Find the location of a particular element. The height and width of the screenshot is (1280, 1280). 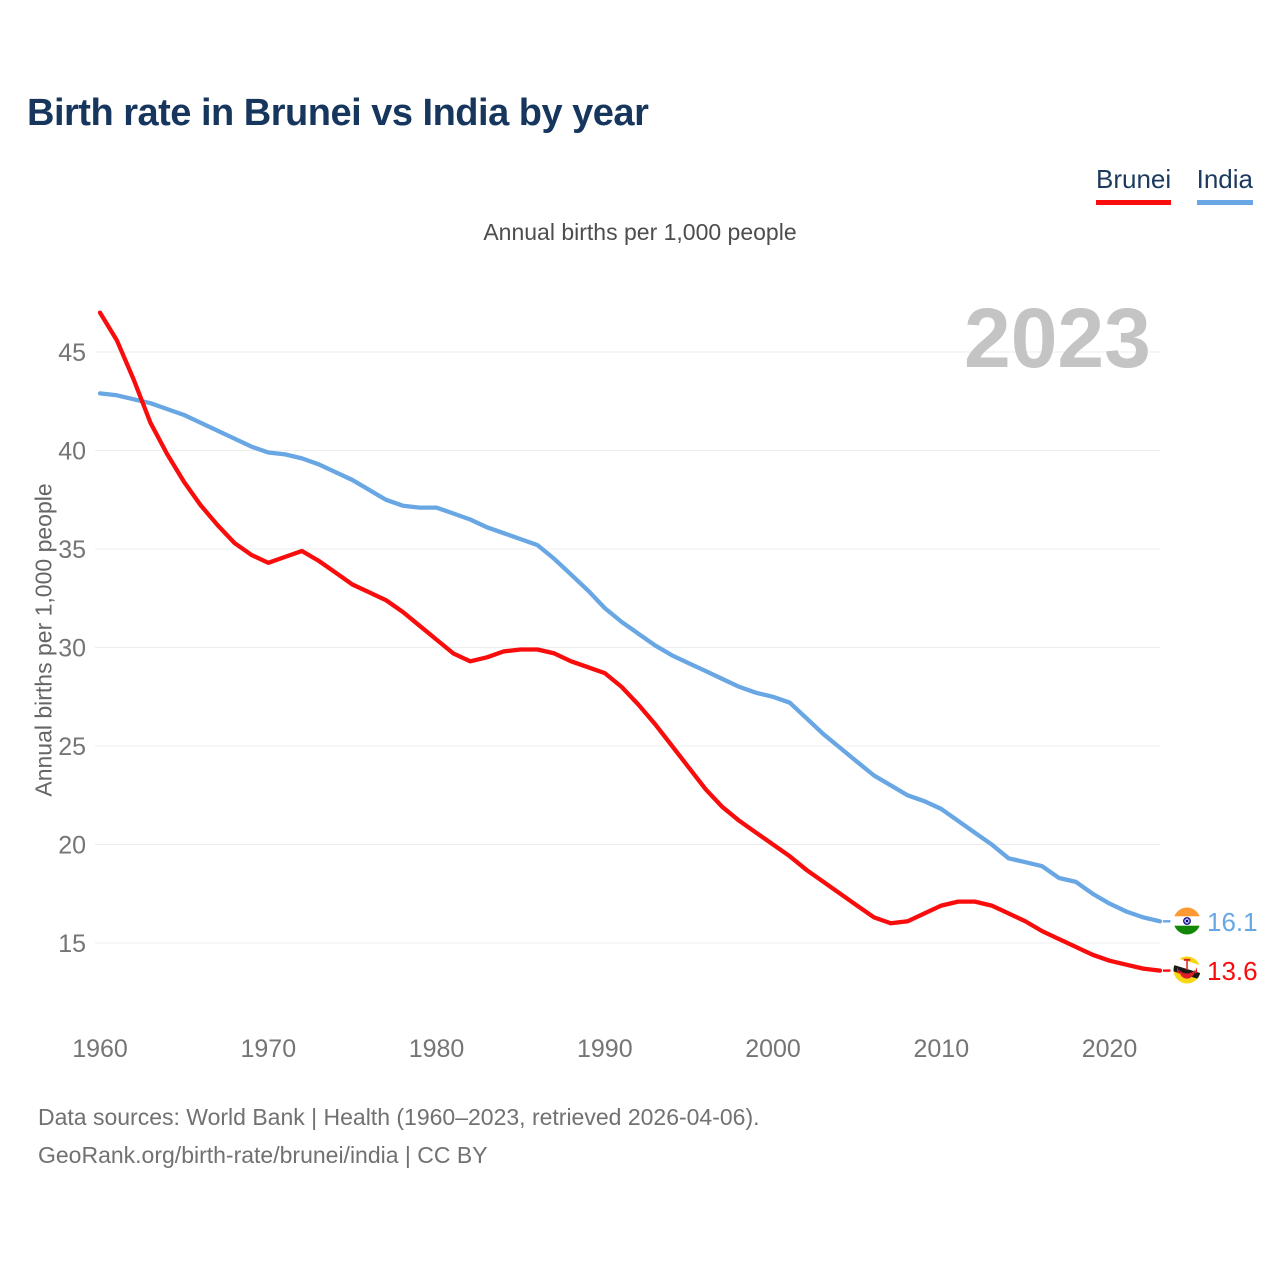

x-tick-label: 1980 is located at coordinates (437, 1049).